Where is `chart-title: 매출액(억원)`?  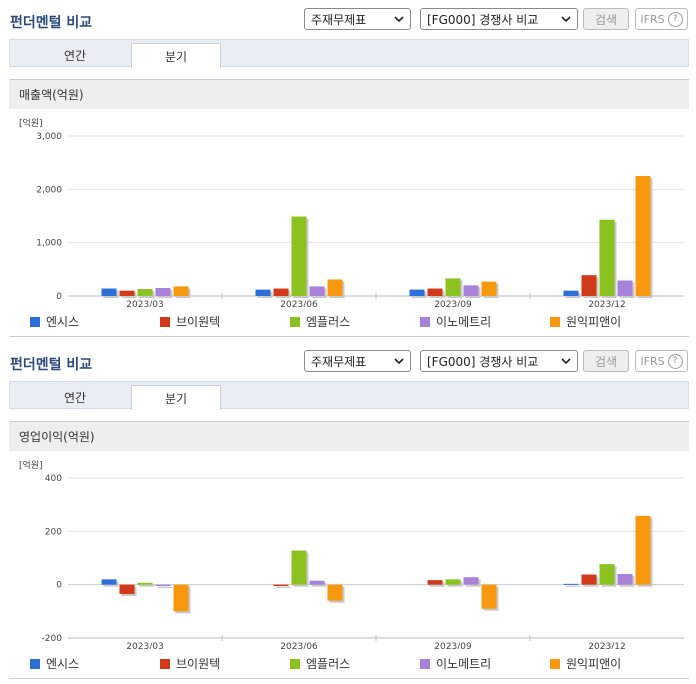 chart-title: 매출액(억원) is located at coordinates (349, 94).